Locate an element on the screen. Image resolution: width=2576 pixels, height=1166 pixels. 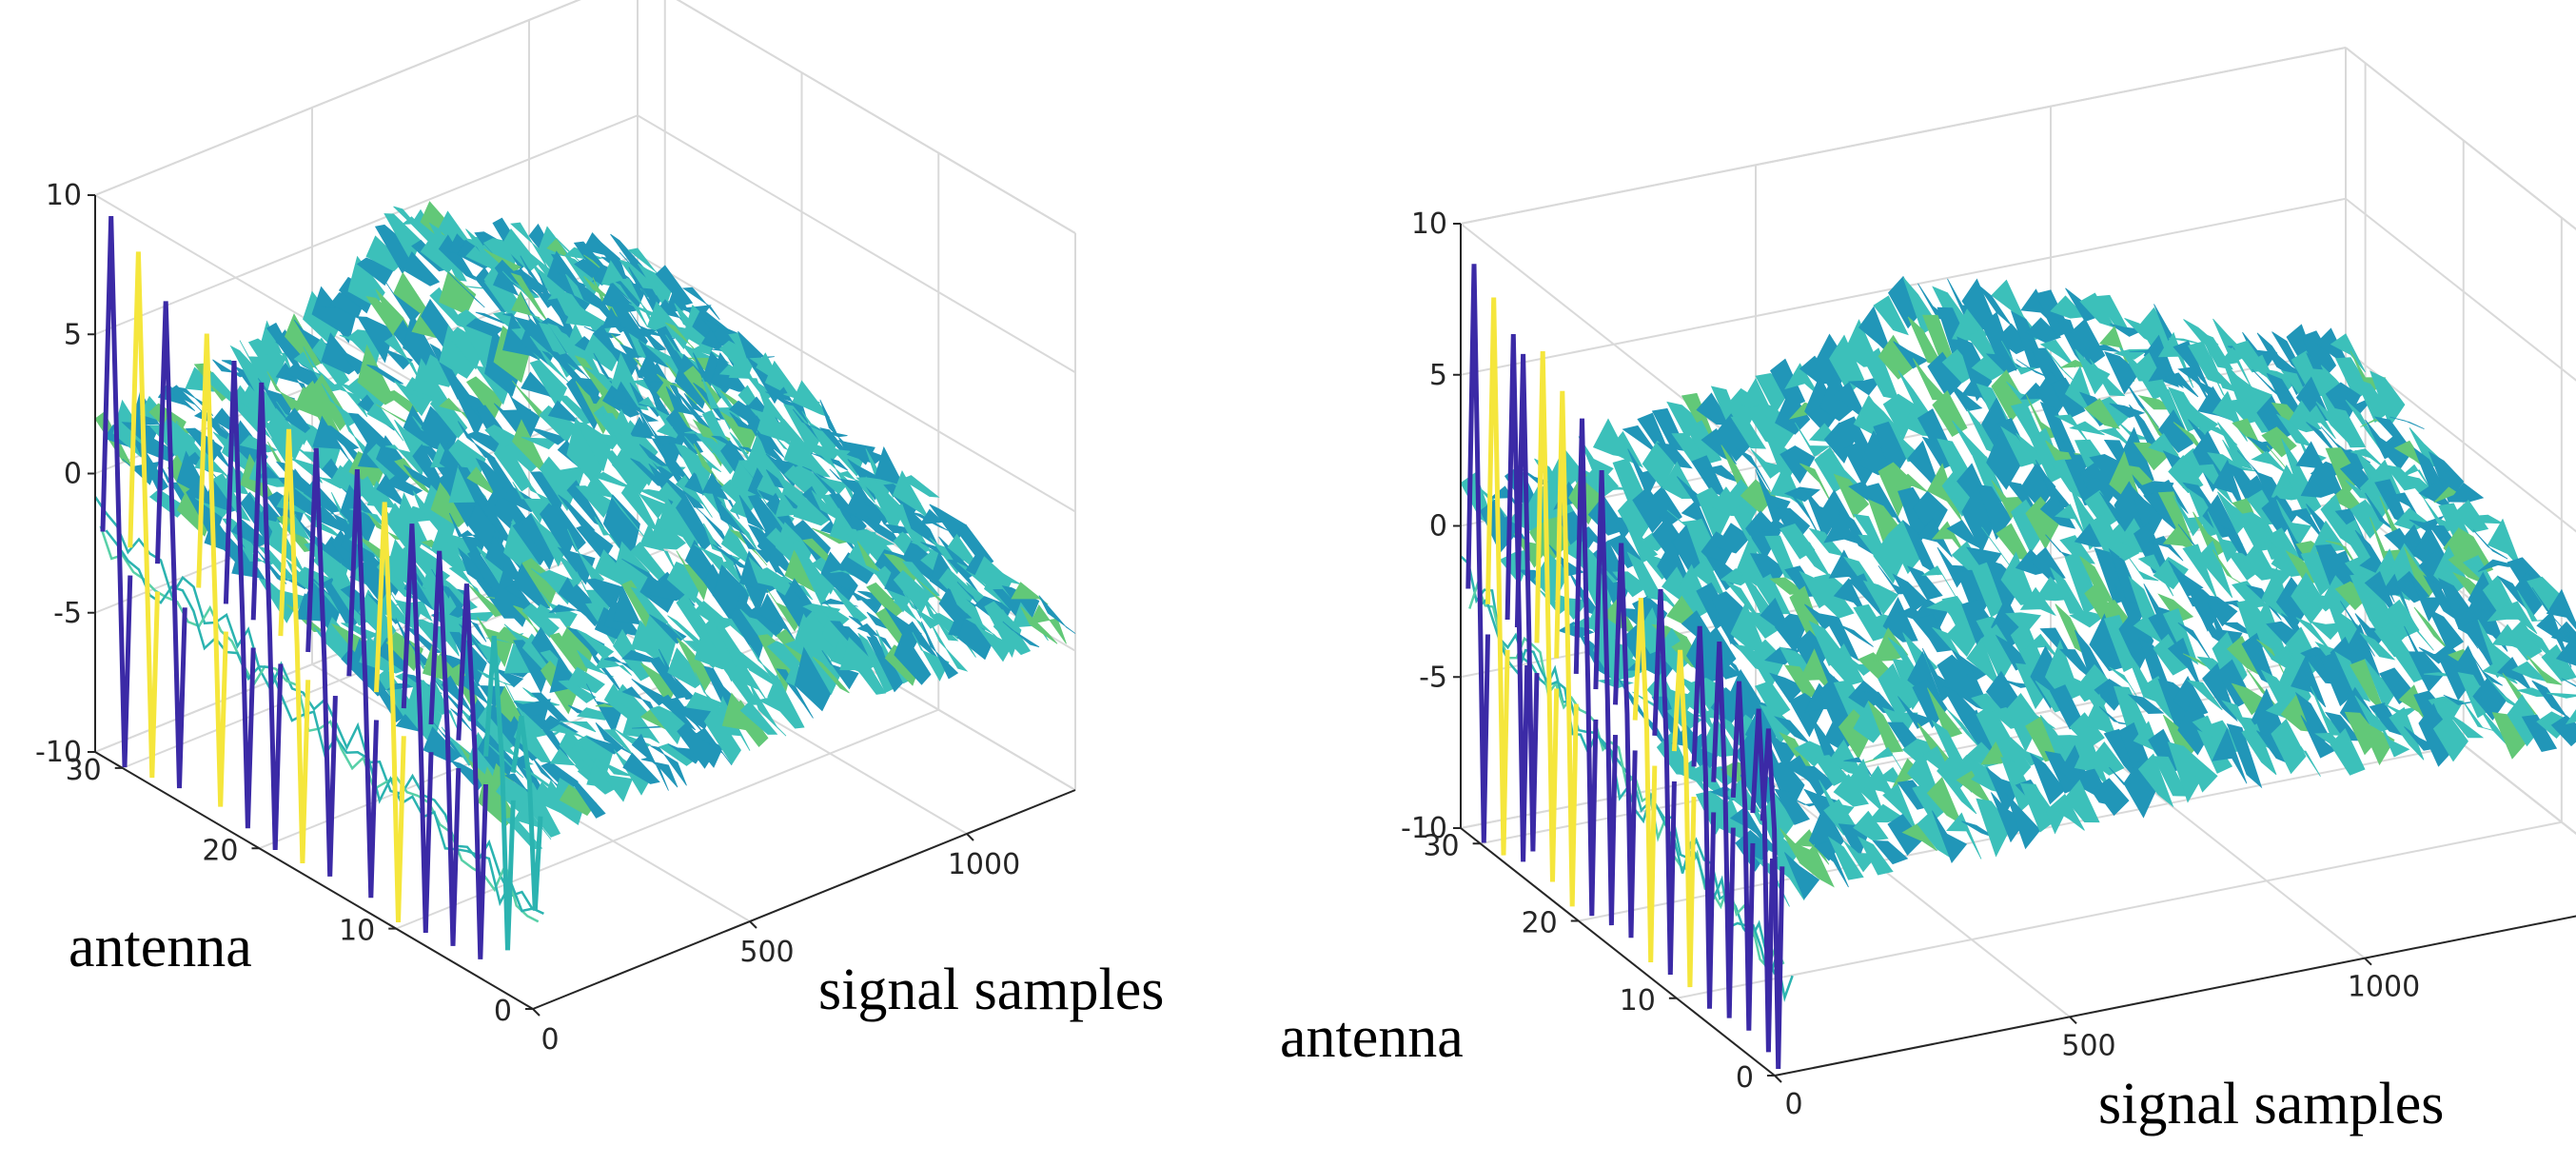
z-tick-label: 5 is located at coordinates (73, 334).